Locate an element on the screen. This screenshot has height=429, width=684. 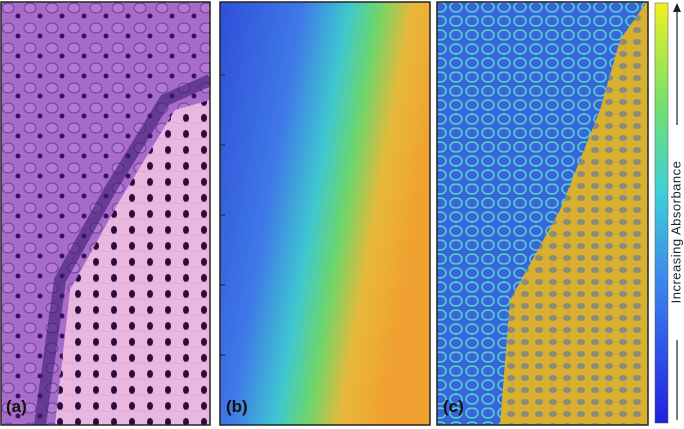
arrow-head is located at coordinates (677, 7).